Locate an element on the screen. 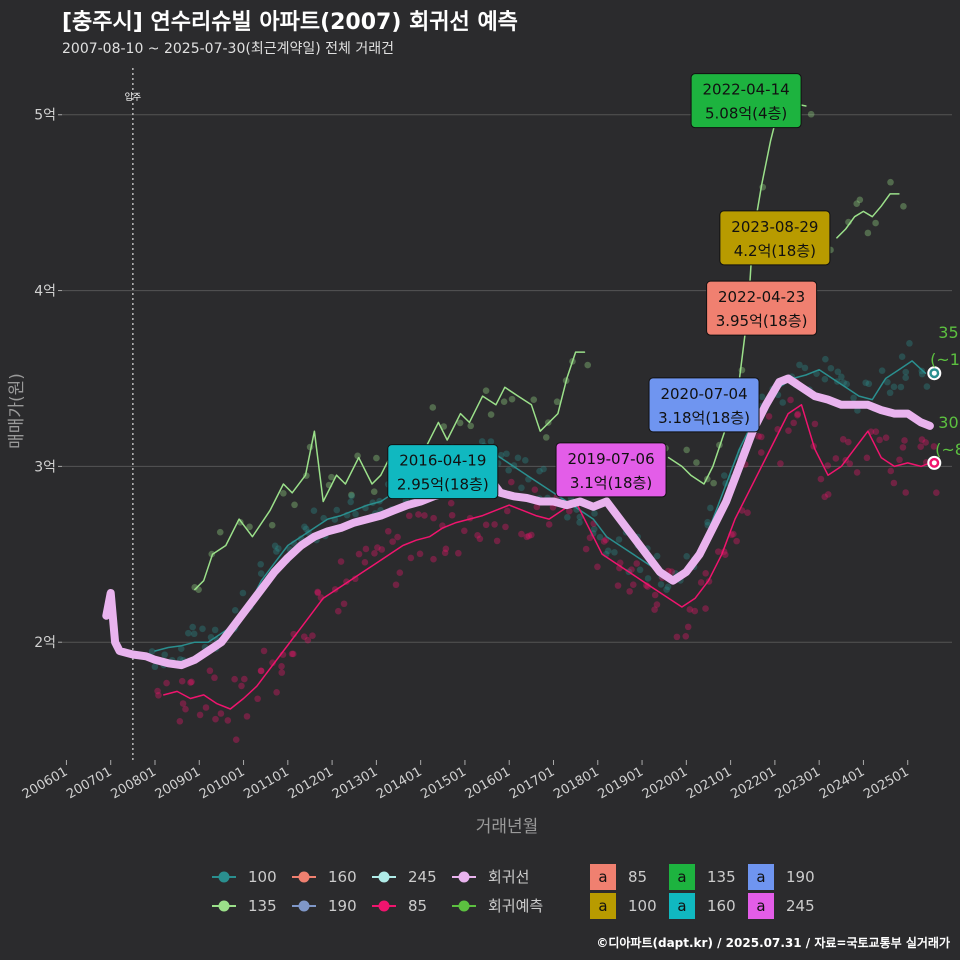  x-tick-label: 201401 is located at coordinates (399, 783).